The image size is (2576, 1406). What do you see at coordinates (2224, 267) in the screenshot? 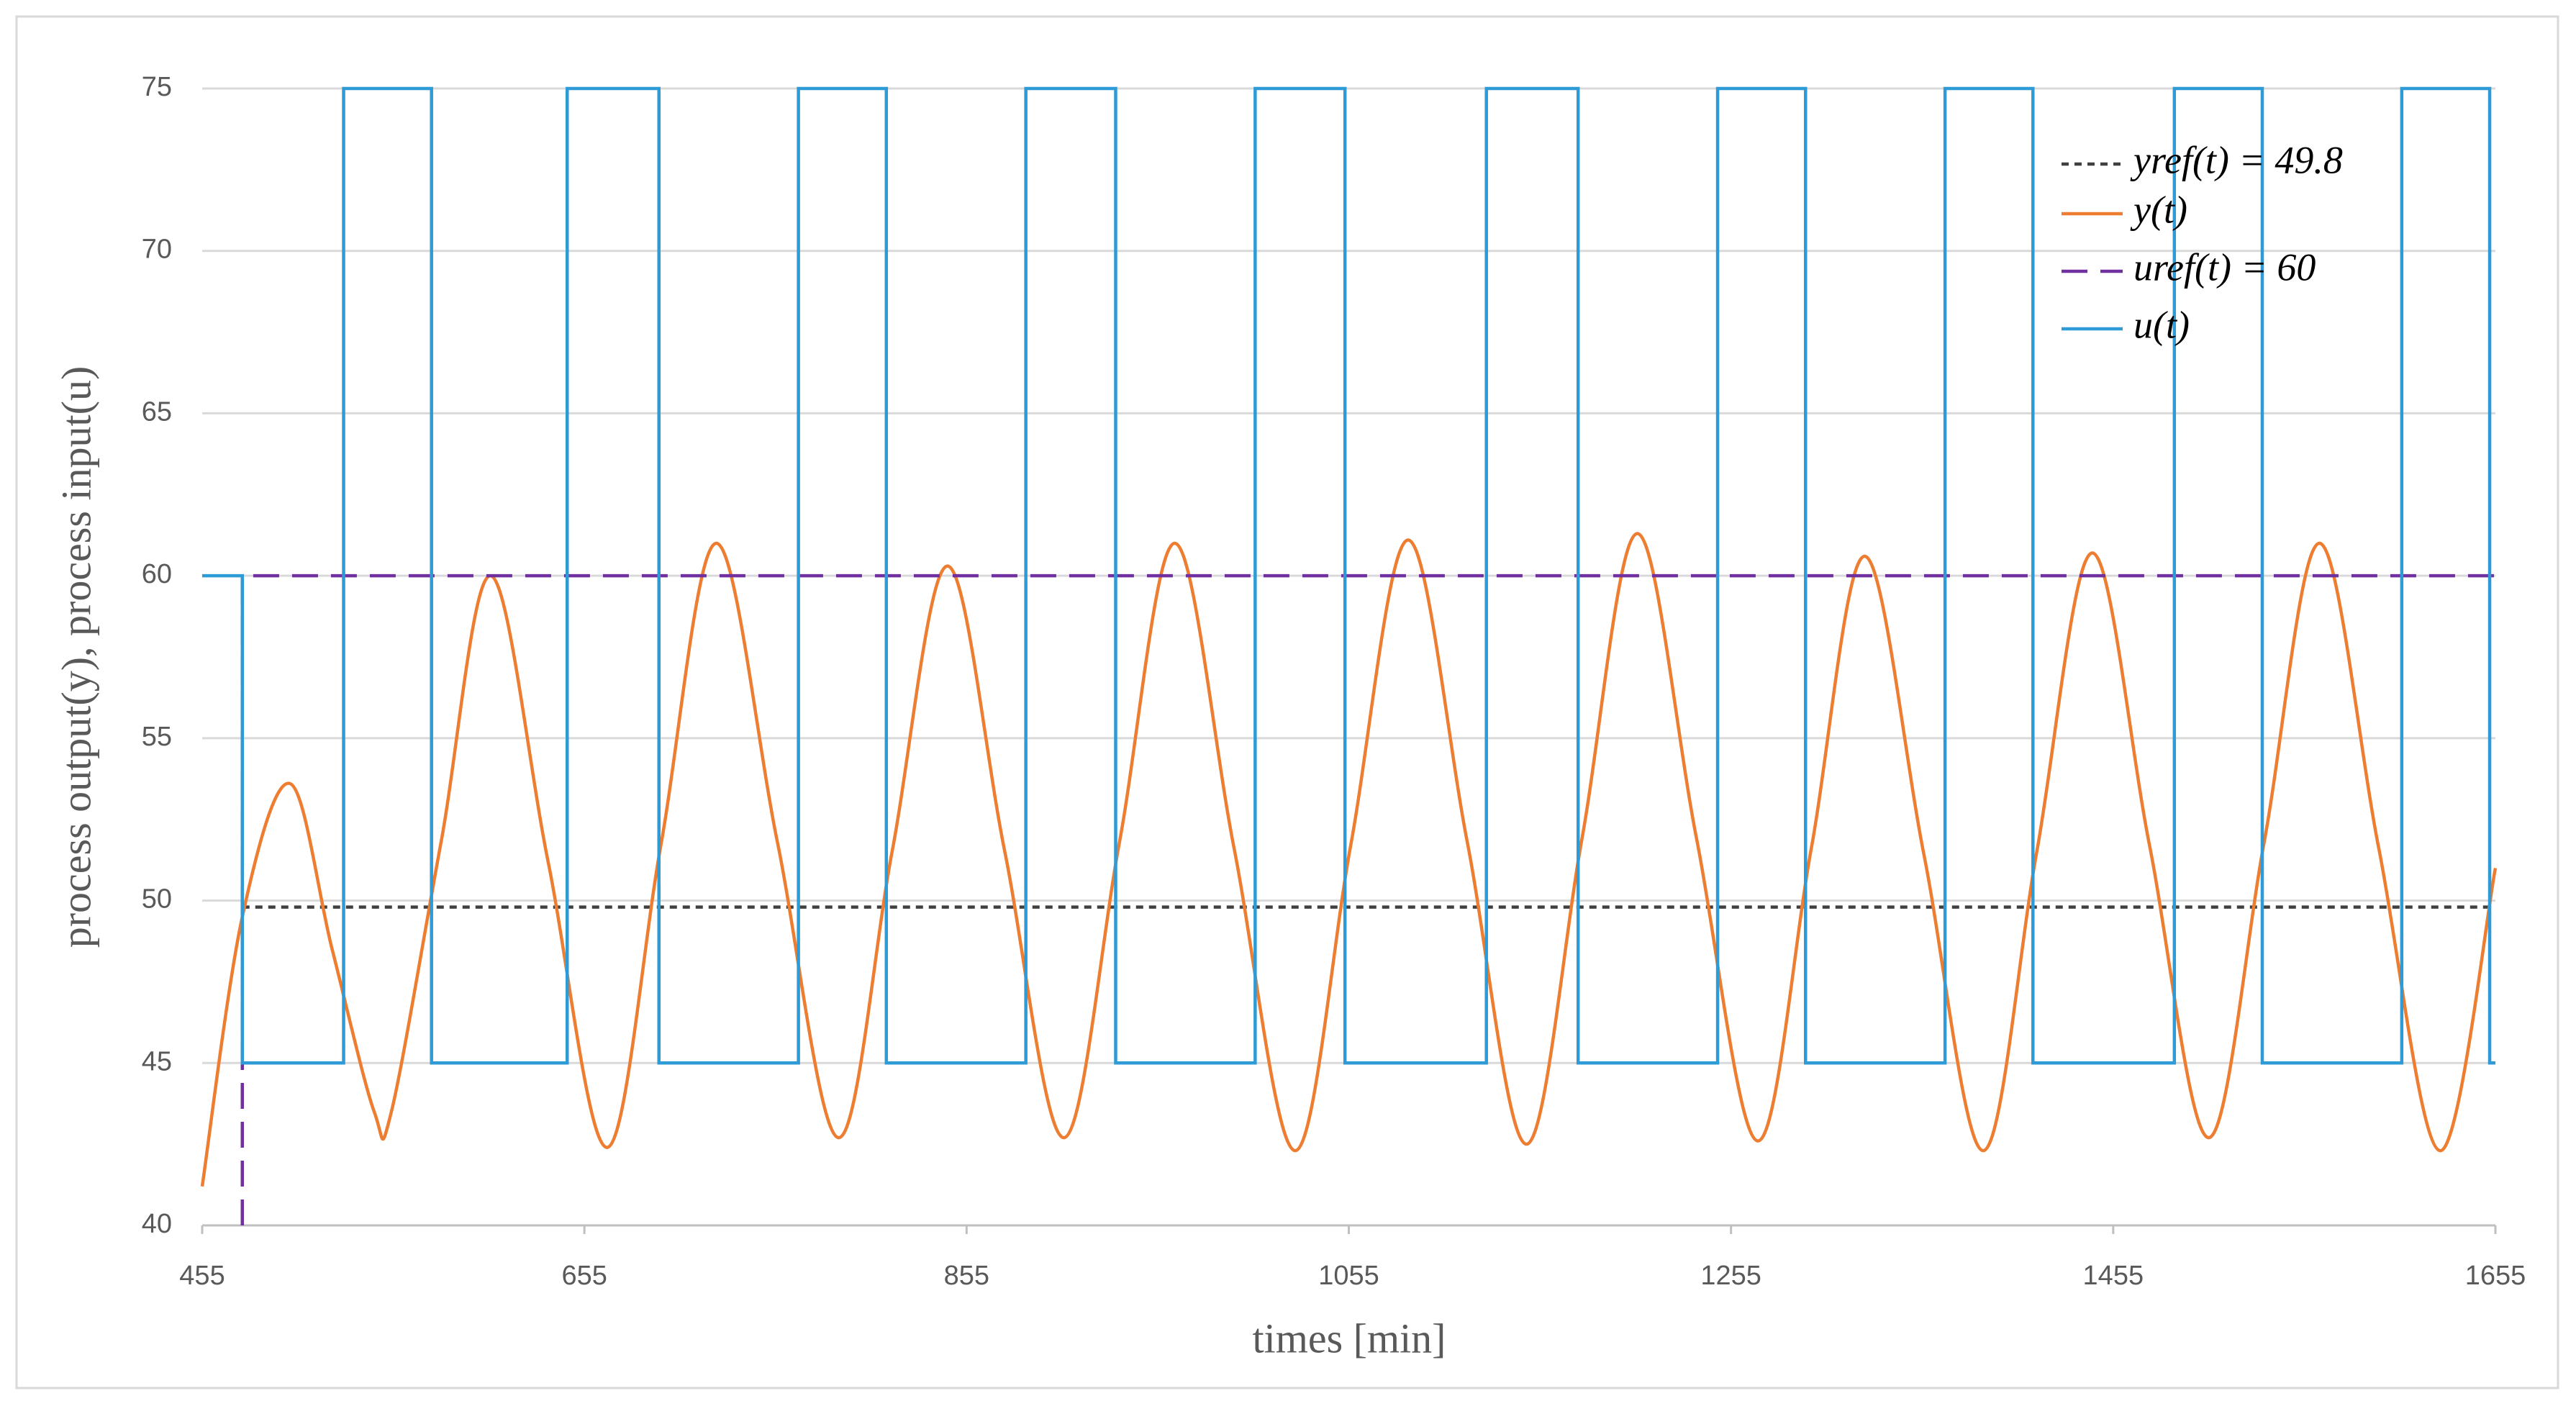
I see `legend-label: uref(t) = 60` at bounding box center [2224, 267].